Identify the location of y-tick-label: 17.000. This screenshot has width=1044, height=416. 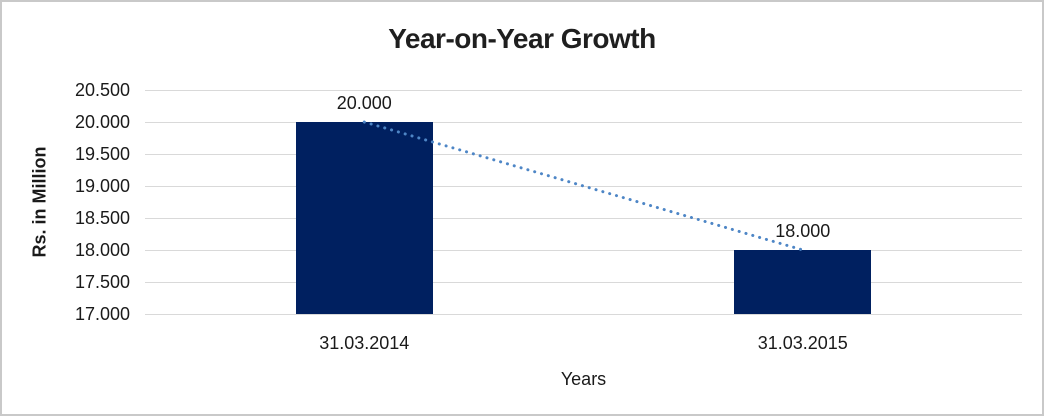
(102, 314).